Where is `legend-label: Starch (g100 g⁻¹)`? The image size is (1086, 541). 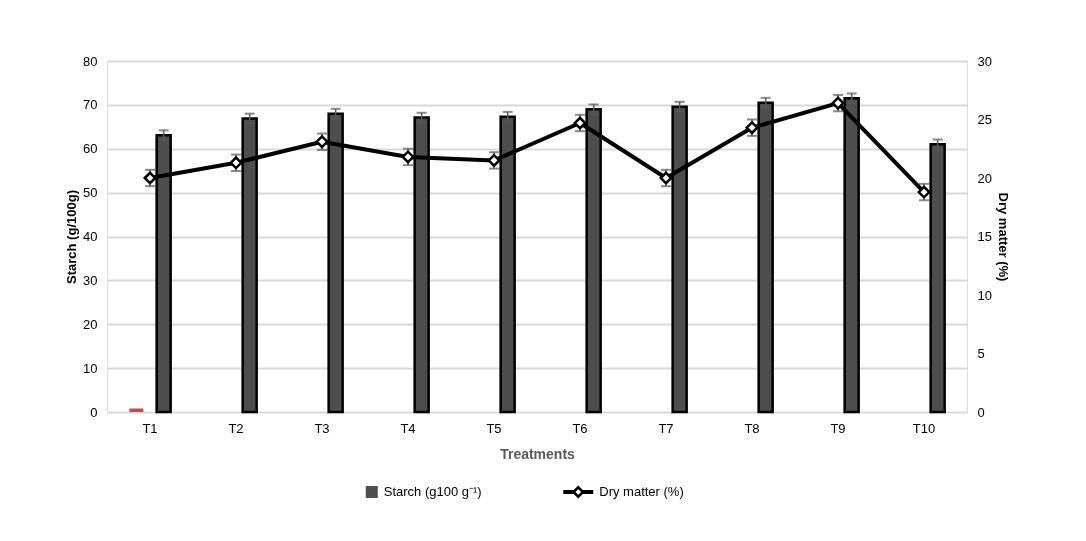 legend-label: Starch (g100 g⁻¹) is located at coordinates (432, 491).